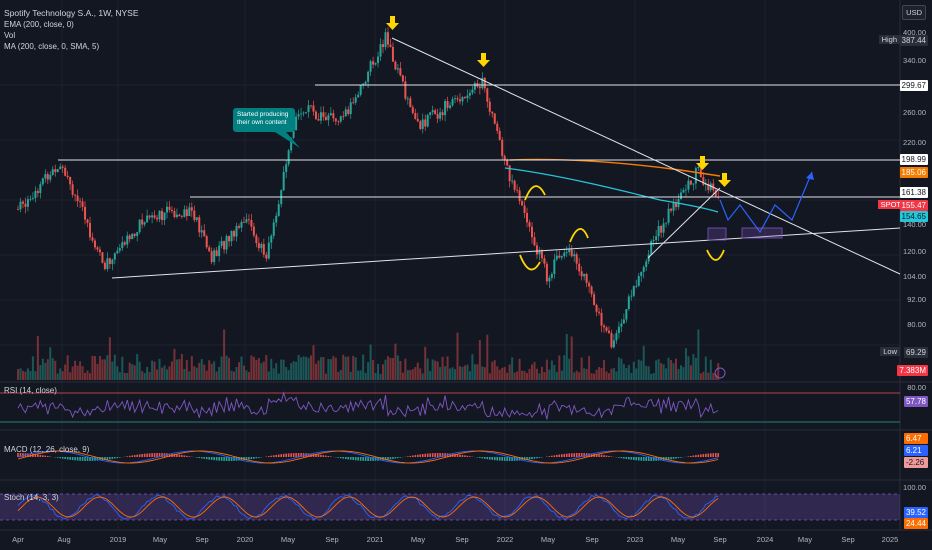 The height and width of the screenshot is (550, 932). What do you see at coordinates (10, 35) in the screenshot?
I see `legend-vol: Vol` at bounding box center [10, 35].